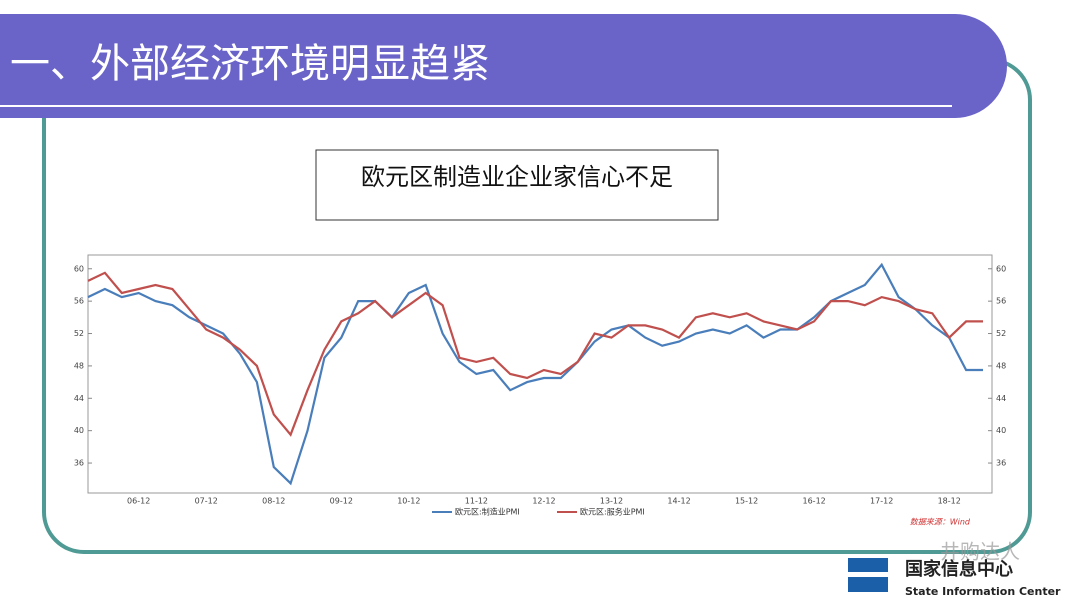  I want to click on logo-stripe, so click(868, 574).